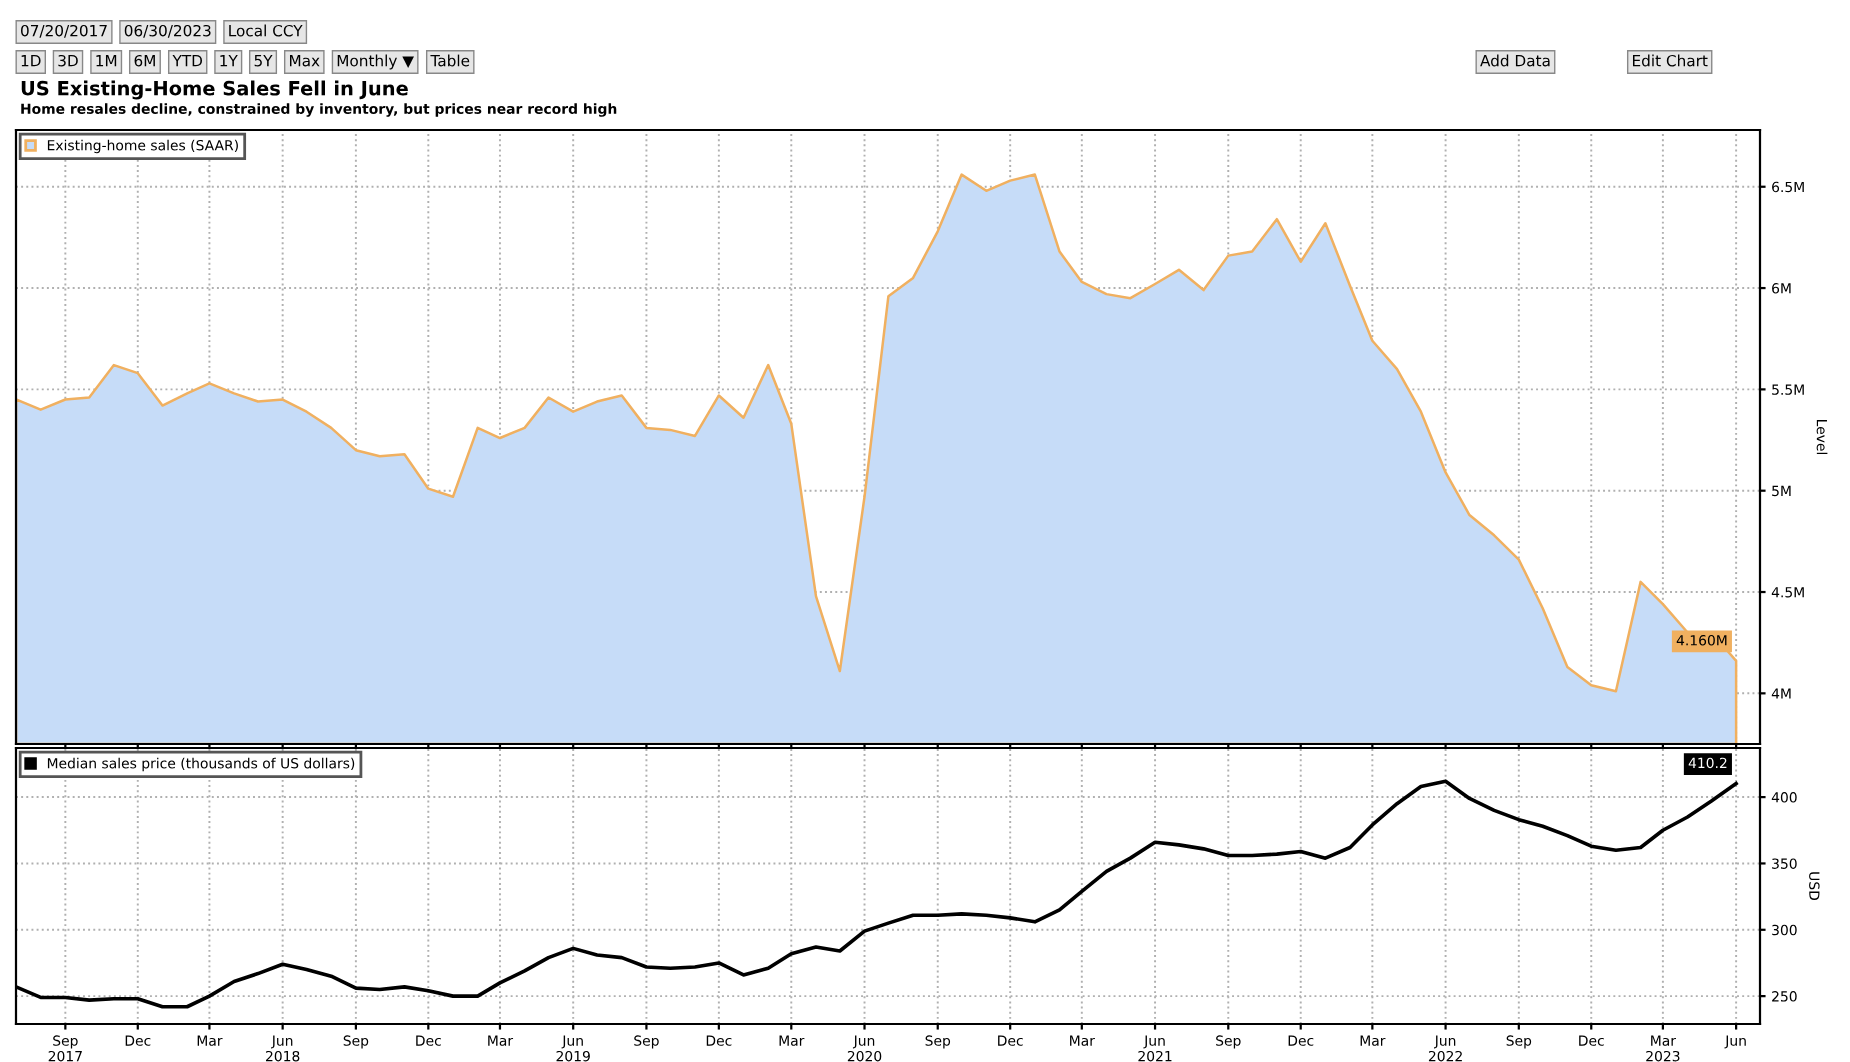 This screenshot has height=1062, width=1850. What do you see at coordinates (214, 90) in the screenshot?
I see `chart-title: US Existing-Home Sales Fell in June` at bounding box center [214, 90].